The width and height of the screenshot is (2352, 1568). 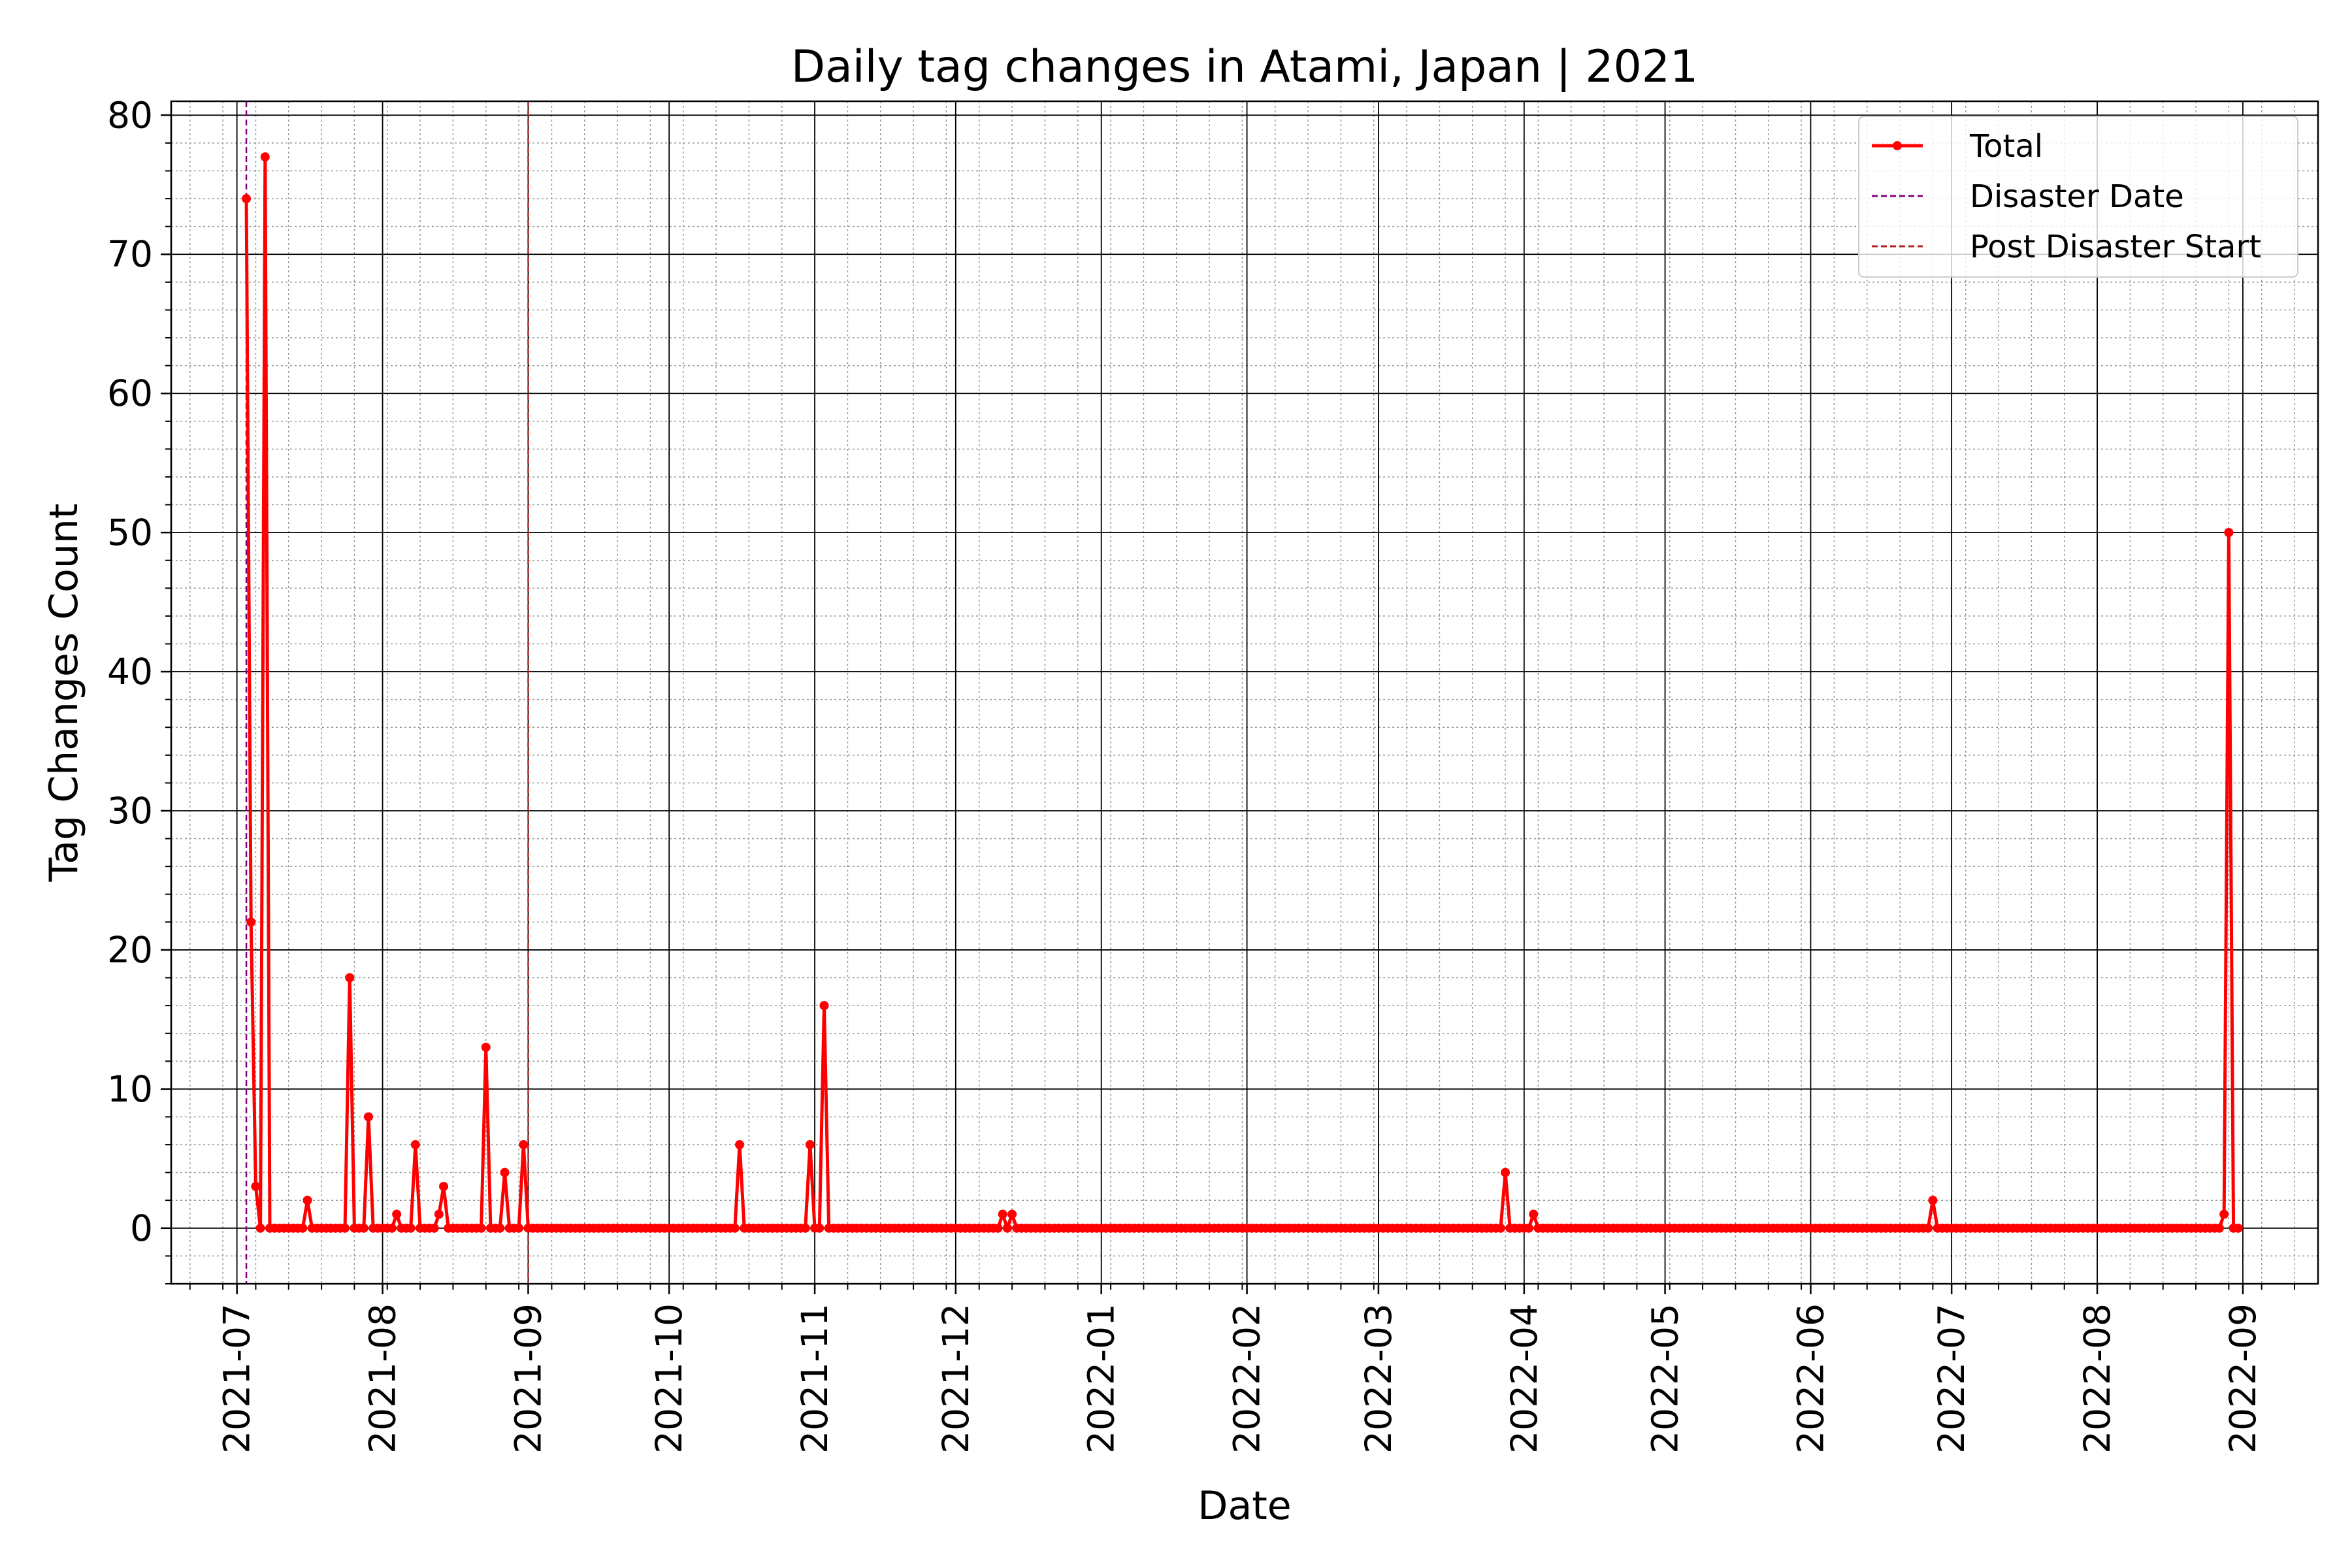 What do you see at coordinates (1951, 1378) in the screenshot?
I see `x-tick-label: 2022-07` at bounding box center [1951, 1378].